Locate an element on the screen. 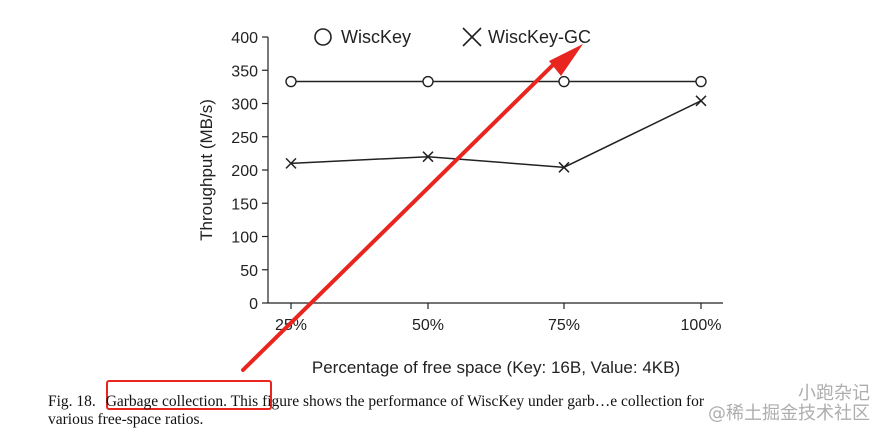 This screenshot has width=876, height=435. y-tick-label: 400 is located at coordinates (244, 38).